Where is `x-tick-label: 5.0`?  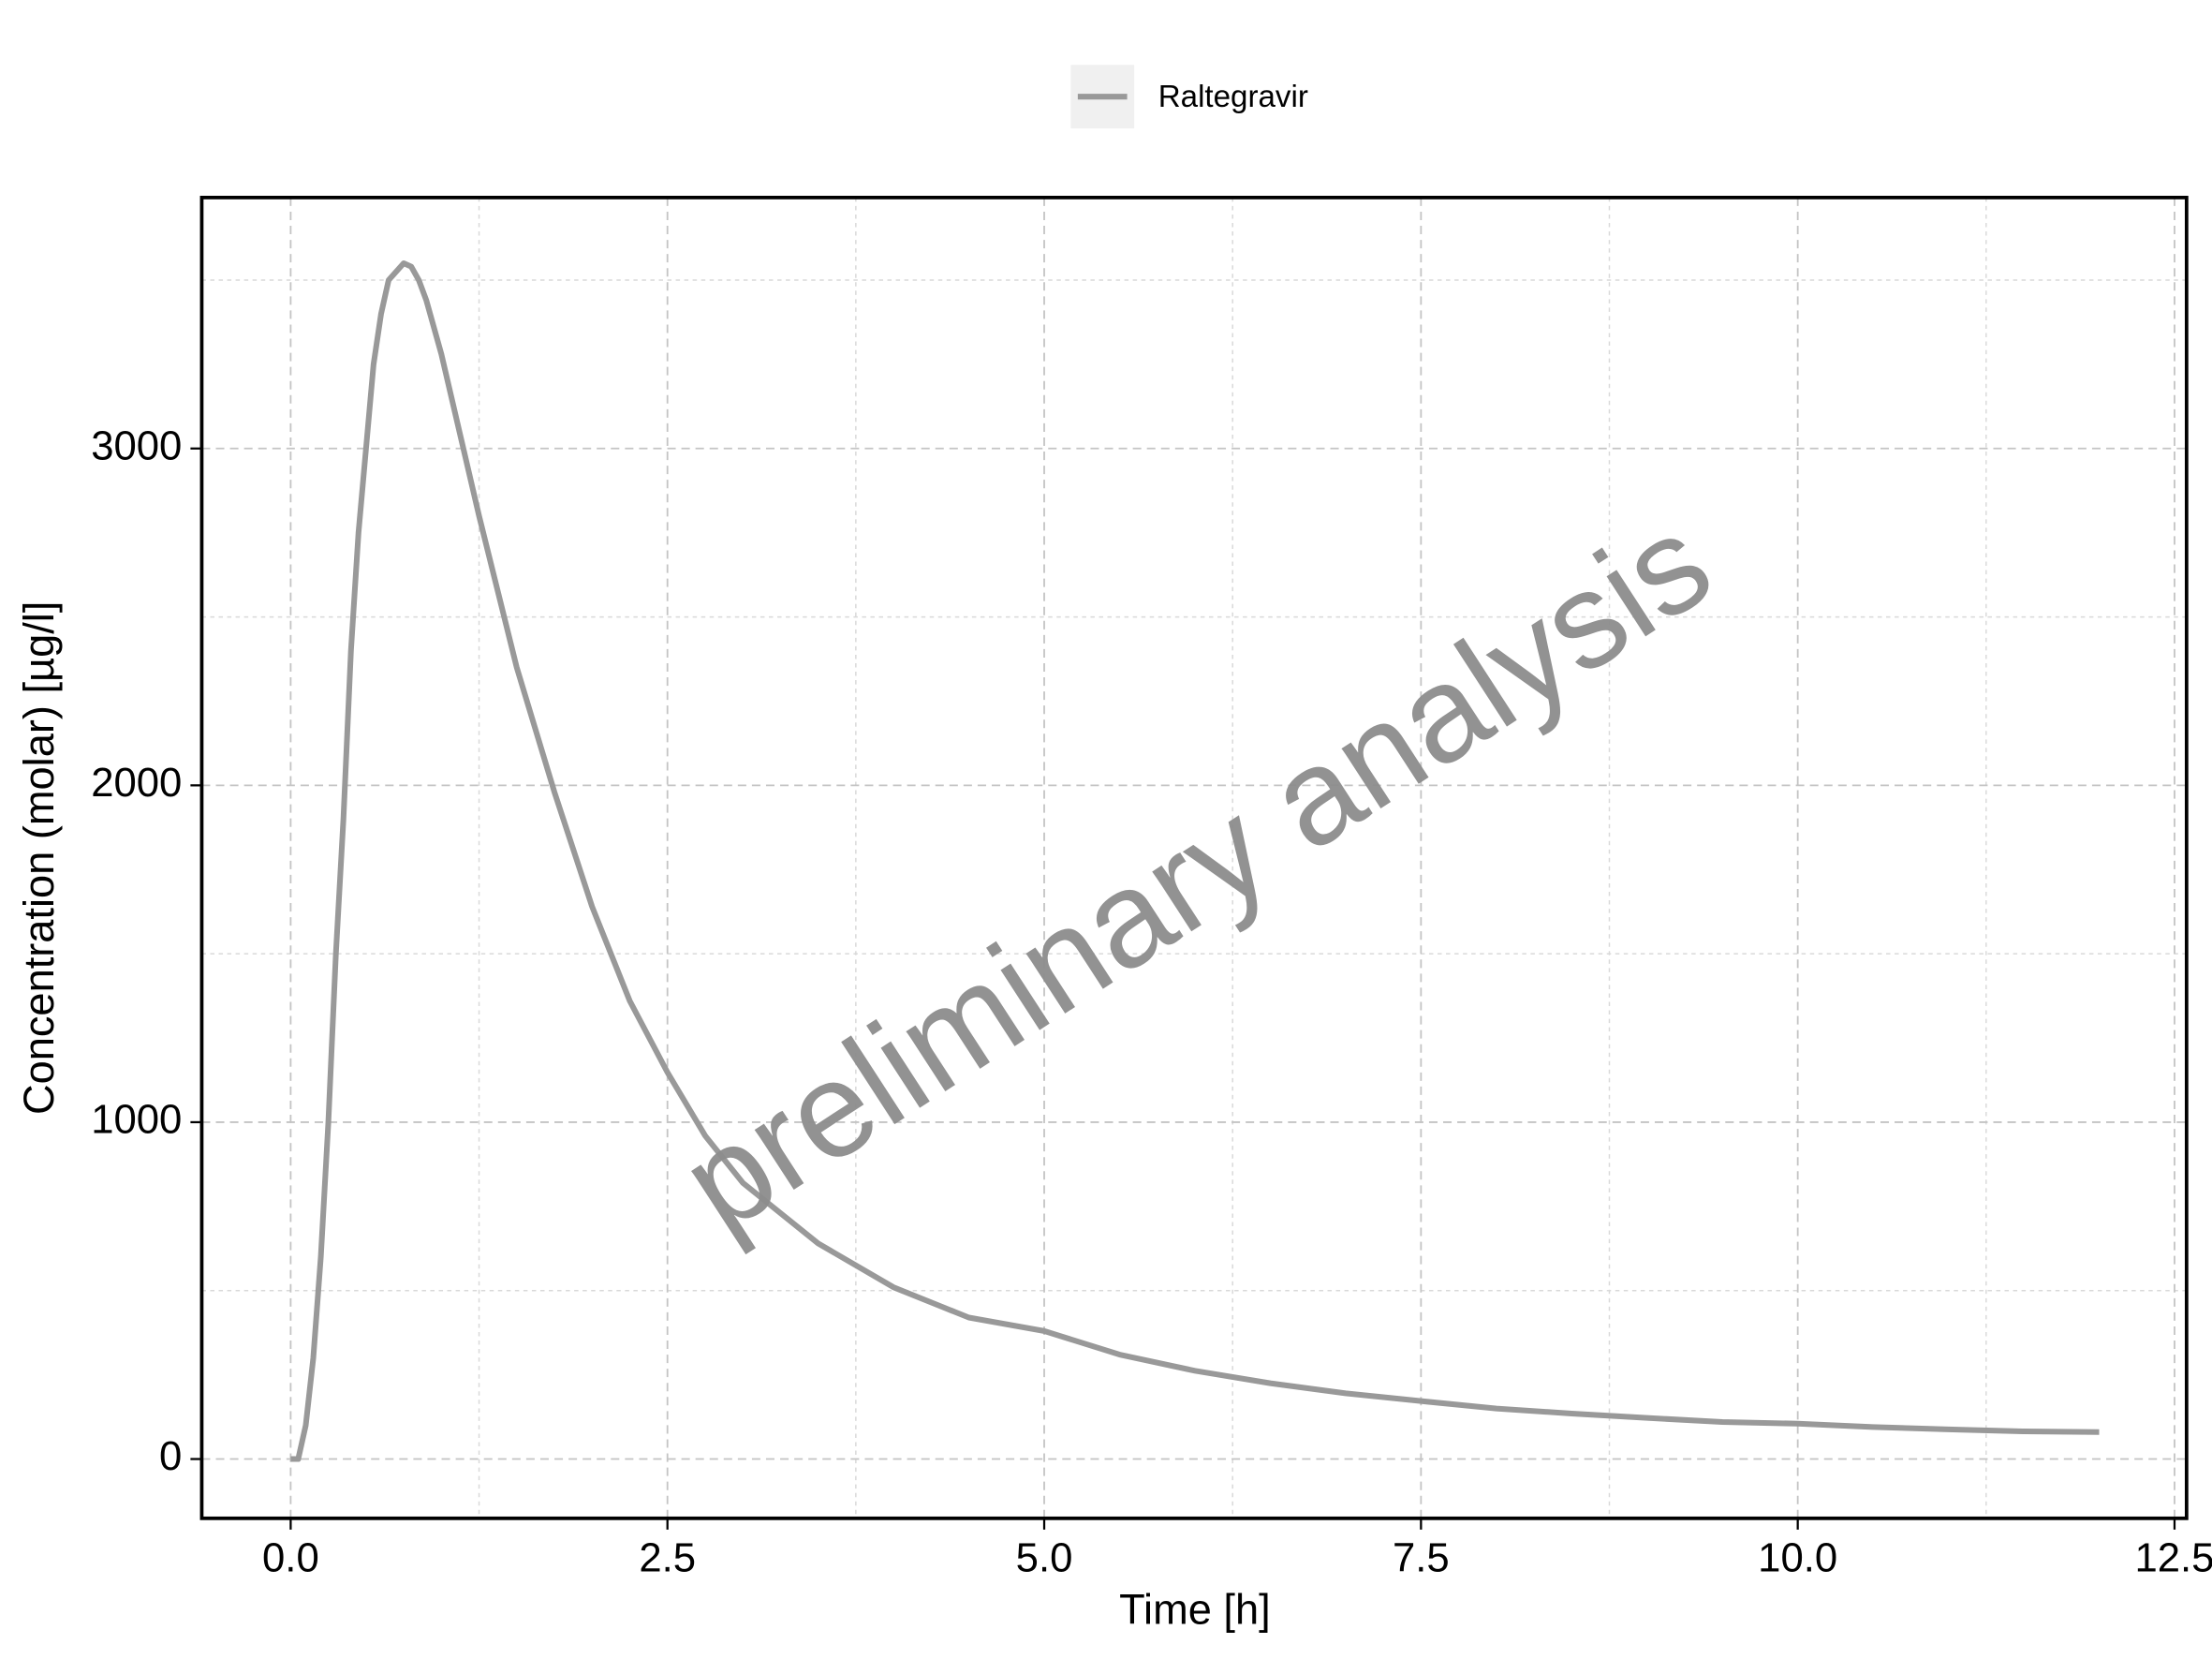 x-tick-label: 5.0 is located at coordinates (1044, 1558).